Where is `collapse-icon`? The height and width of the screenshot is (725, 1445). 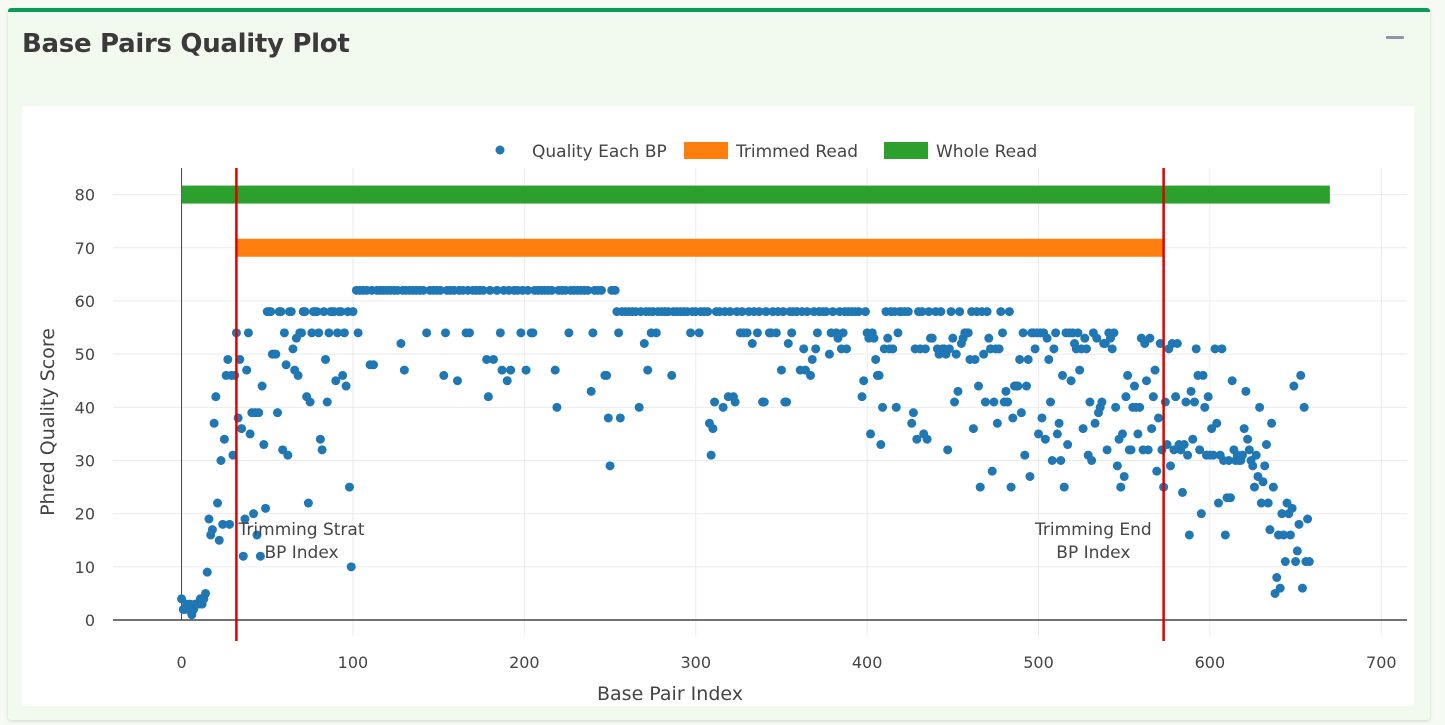
collapse-icon is located at coordinates (1395, 37).